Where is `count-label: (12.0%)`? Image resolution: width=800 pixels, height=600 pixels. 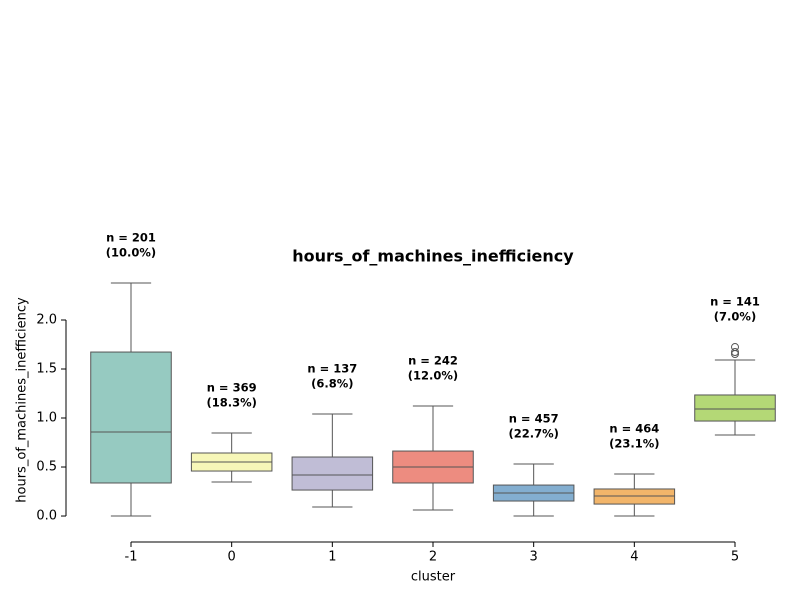 count-label: (12.0%) is located at coordinates (433, 376).